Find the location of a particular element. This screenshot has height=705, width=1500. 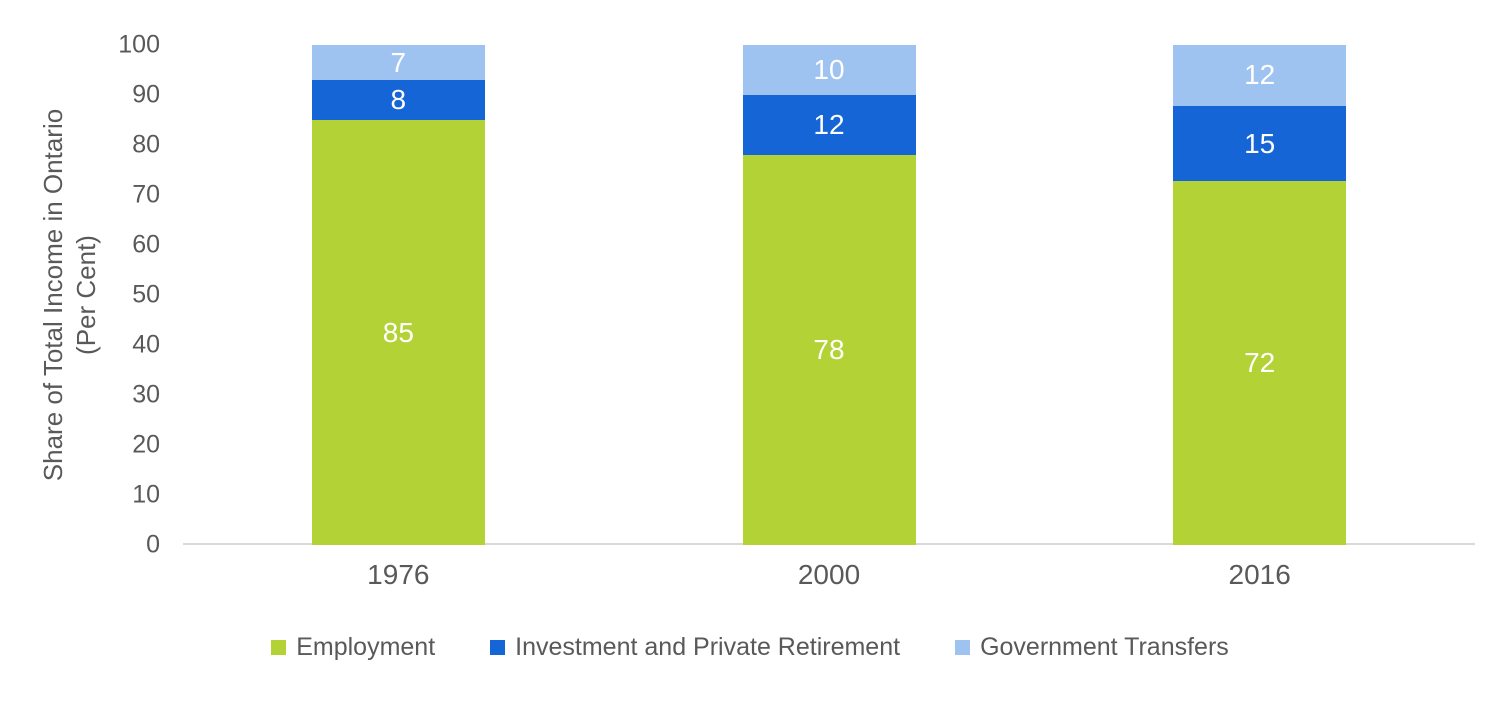

bar-2016: 72 15 12 is located at coordinates (1260, 295).